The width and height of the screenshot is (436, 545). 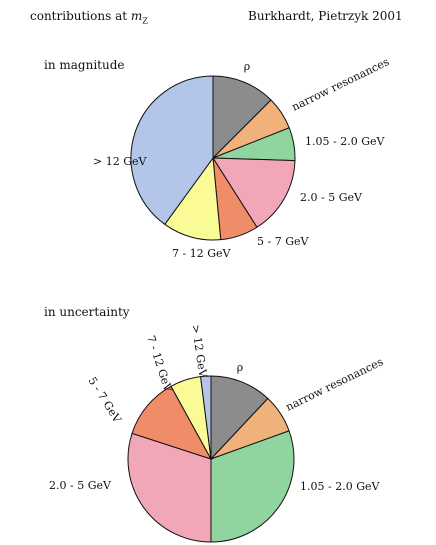 What do you see at coordinates (331, 197) in the screenshot?
I see `pie-1-label-4: 2.0 - 5 GeV` at bounding box center [331, 197].